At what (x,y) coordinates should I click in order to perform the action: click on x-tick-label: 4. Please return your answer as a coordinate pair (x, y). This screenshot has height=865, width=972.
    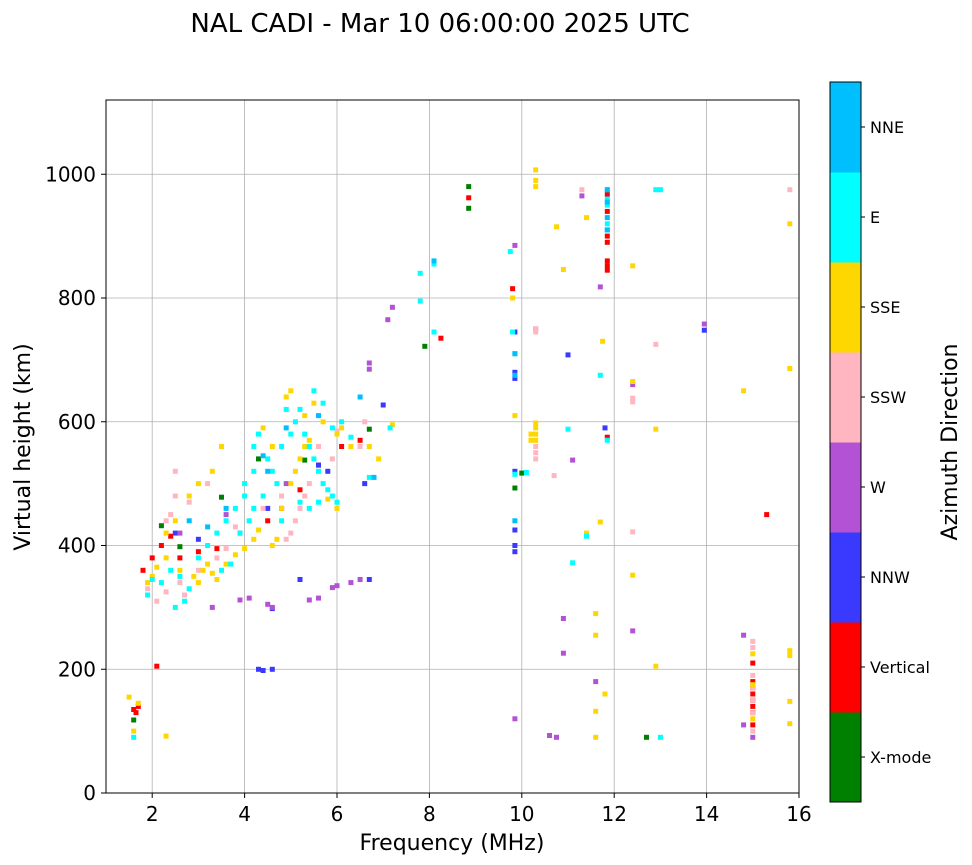
    Looking at the image, I should click on (244, 814).